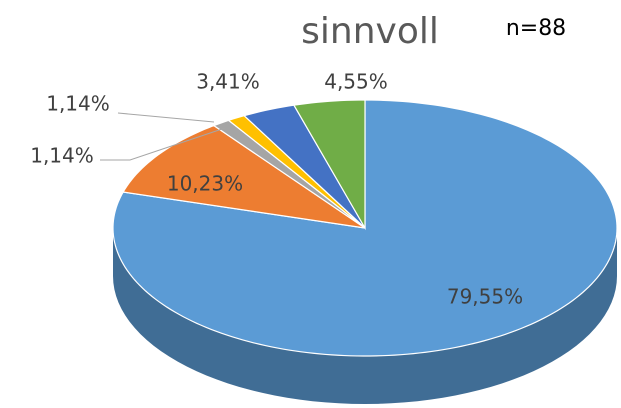 The image size is (621, 408). Describe the element at coordinates (205, 184) in the screenshot. I see `data-label: 10,23%` at that location.